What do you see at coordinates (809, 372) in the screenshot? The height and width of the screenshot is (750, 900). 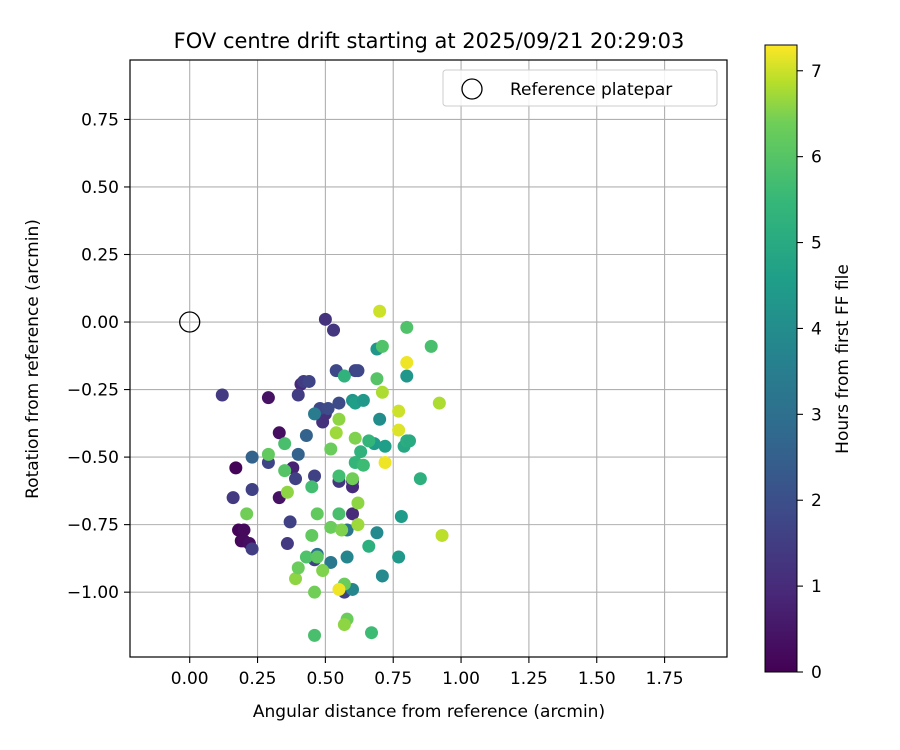 I see `colorbar-ticks: 0 1 2 3 4 5 6 7` at bounding box center [809, 372].